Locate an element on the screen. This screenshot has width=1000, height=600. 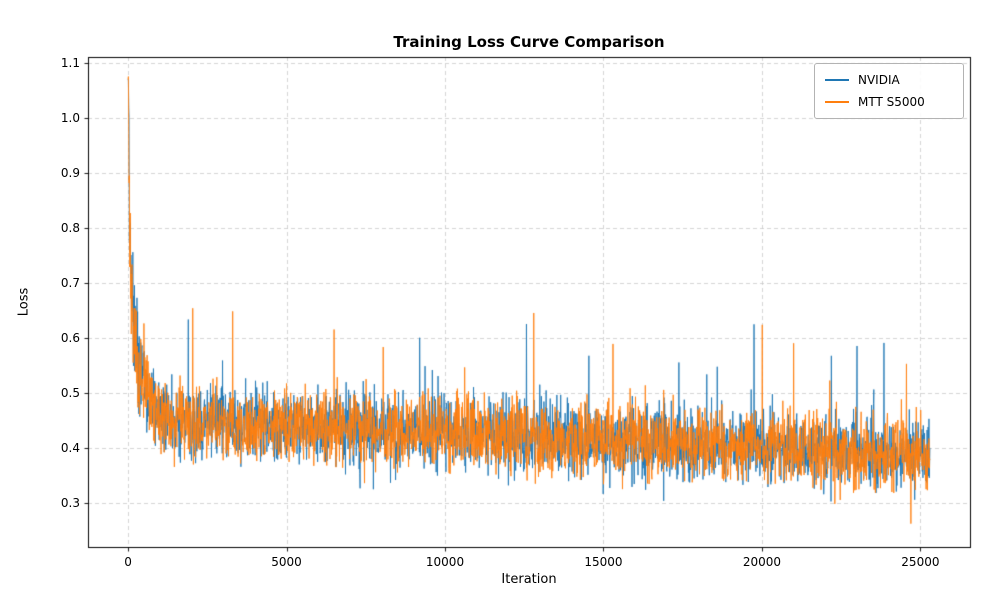
y-tick-label: 0.8 is located at coordinates (70, 227).